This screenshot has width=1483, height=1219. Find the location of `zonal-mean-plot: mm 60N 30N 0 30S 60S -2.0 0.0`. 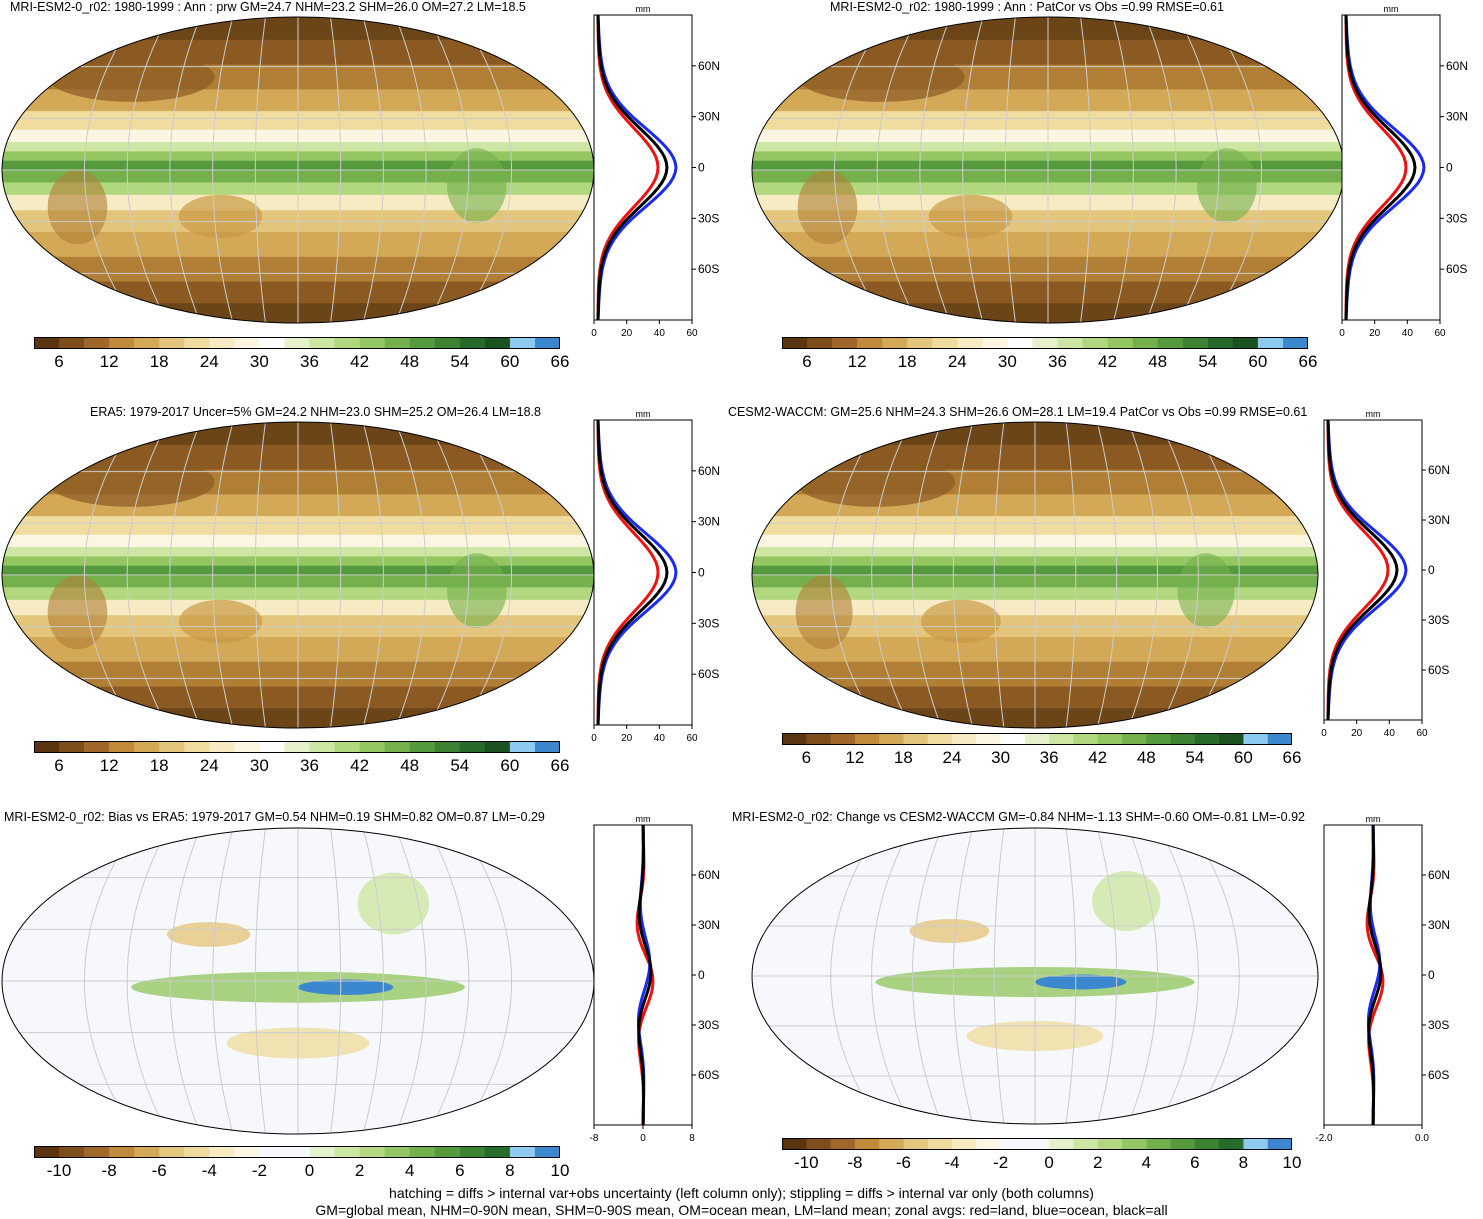

zonal-mean-plot: mm 60N 30N 0 30S 60S -2.0 0.0 is located at coordinates (1382, 979).